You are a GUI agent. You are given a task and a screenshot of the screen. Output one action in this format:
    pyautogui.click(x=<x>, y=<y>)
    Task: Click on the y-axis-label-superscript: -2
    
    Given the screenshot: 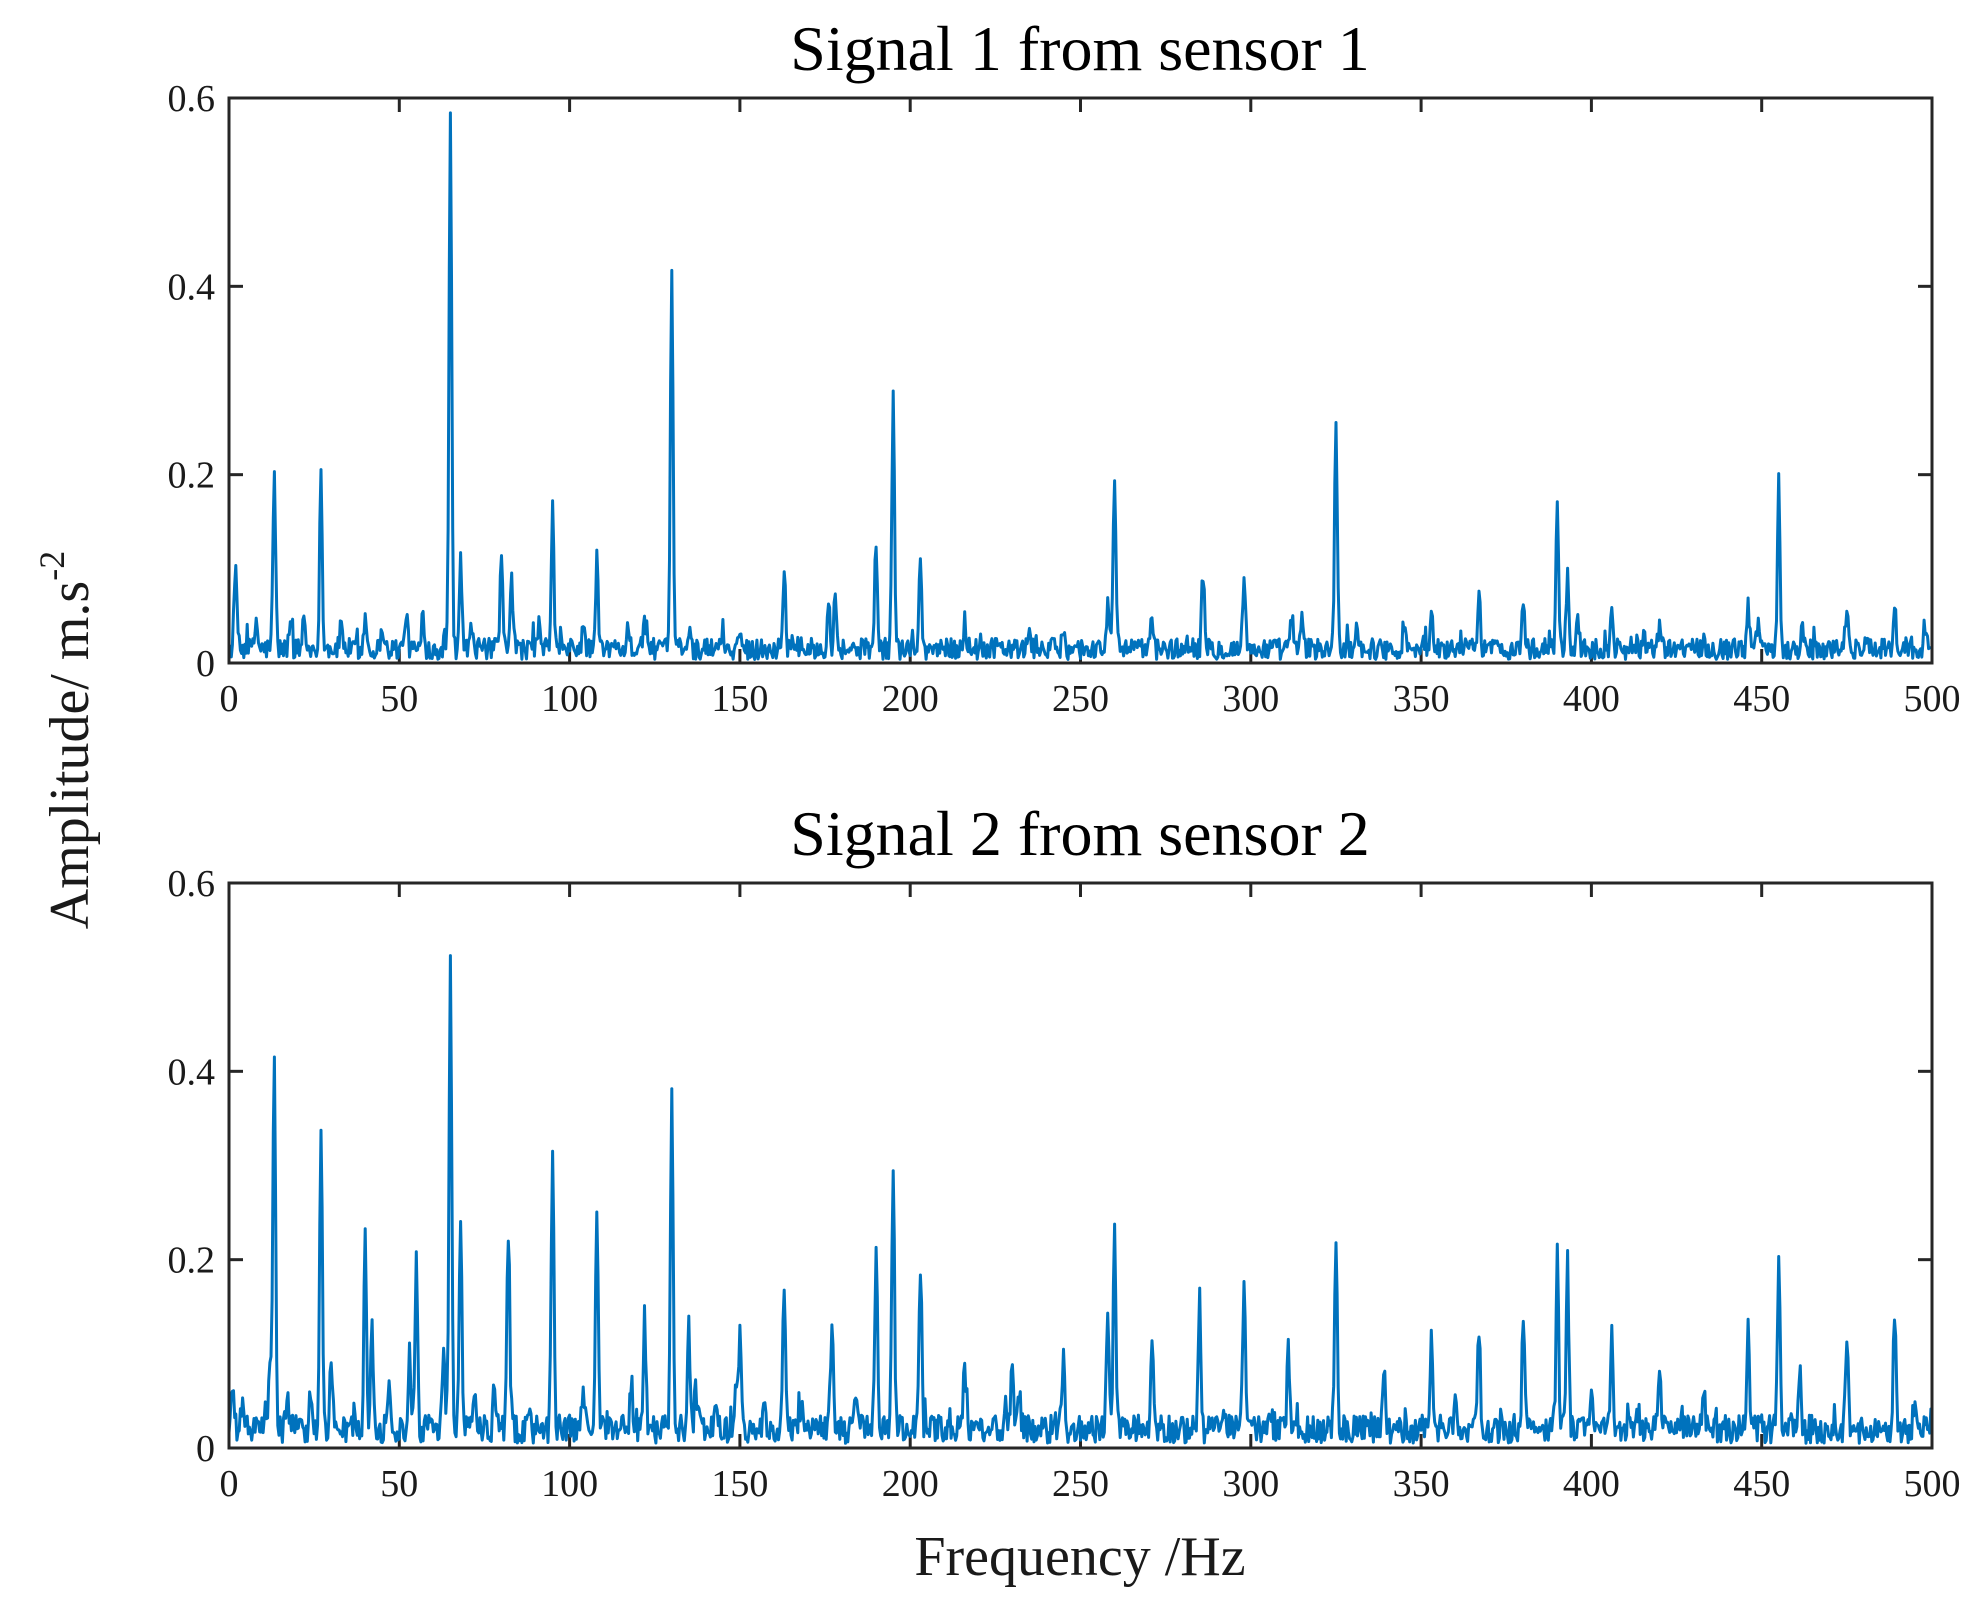 What is the action you would take?
    pyautogui.click(x=52, y=566)
    